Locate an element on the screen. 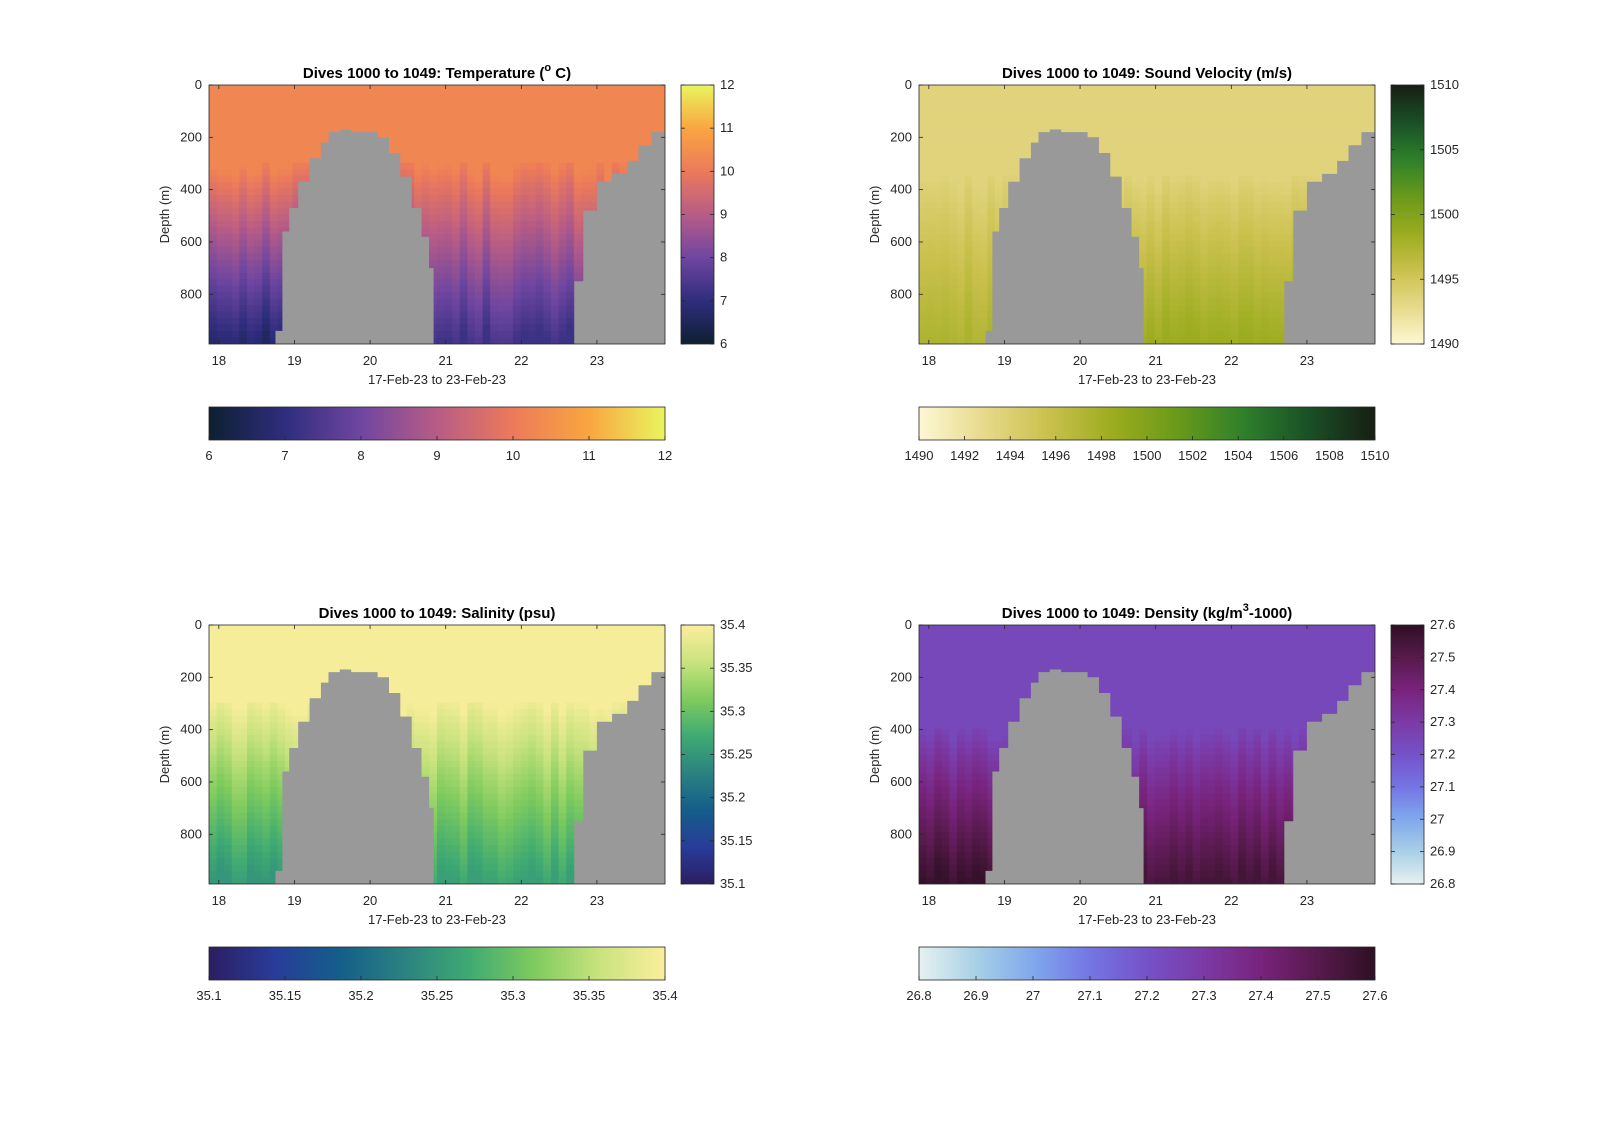 The width and height of the screenshot is (1600, 1135). chart-title: Dives 1000 to 1049: Sound Velocity (m/s) is located at coordinates (1147, 73).